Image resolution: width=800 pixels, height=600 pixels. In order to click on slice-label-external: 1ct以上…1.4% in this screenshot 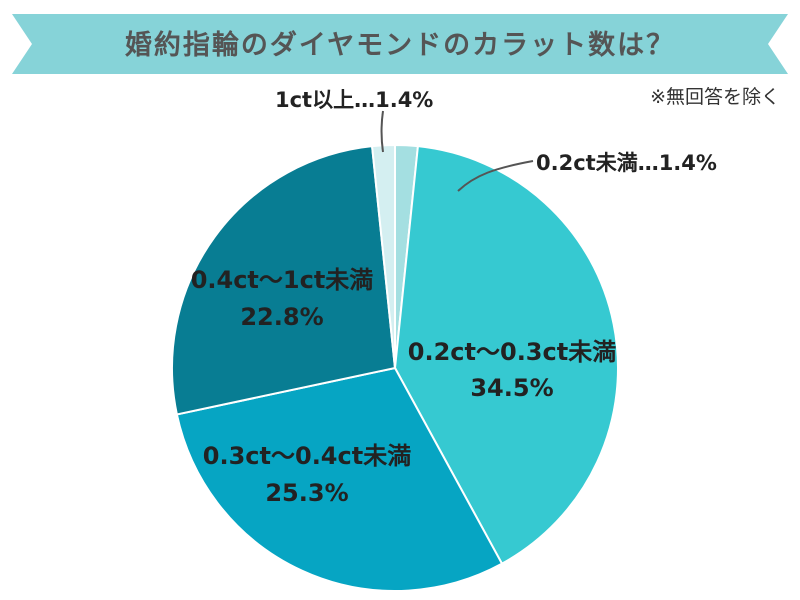, I will do `click(354, 100)`.